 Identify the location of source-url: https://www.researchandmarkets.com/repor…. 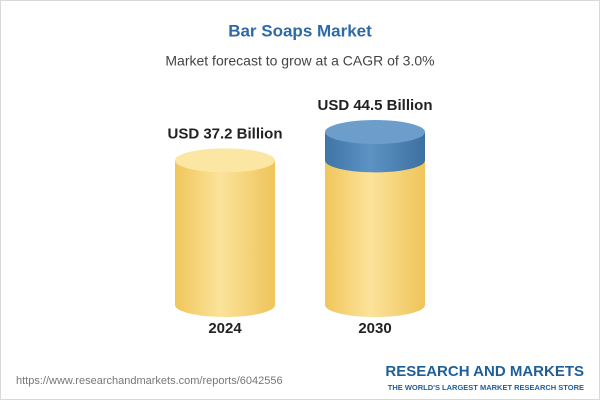
(149, 381).